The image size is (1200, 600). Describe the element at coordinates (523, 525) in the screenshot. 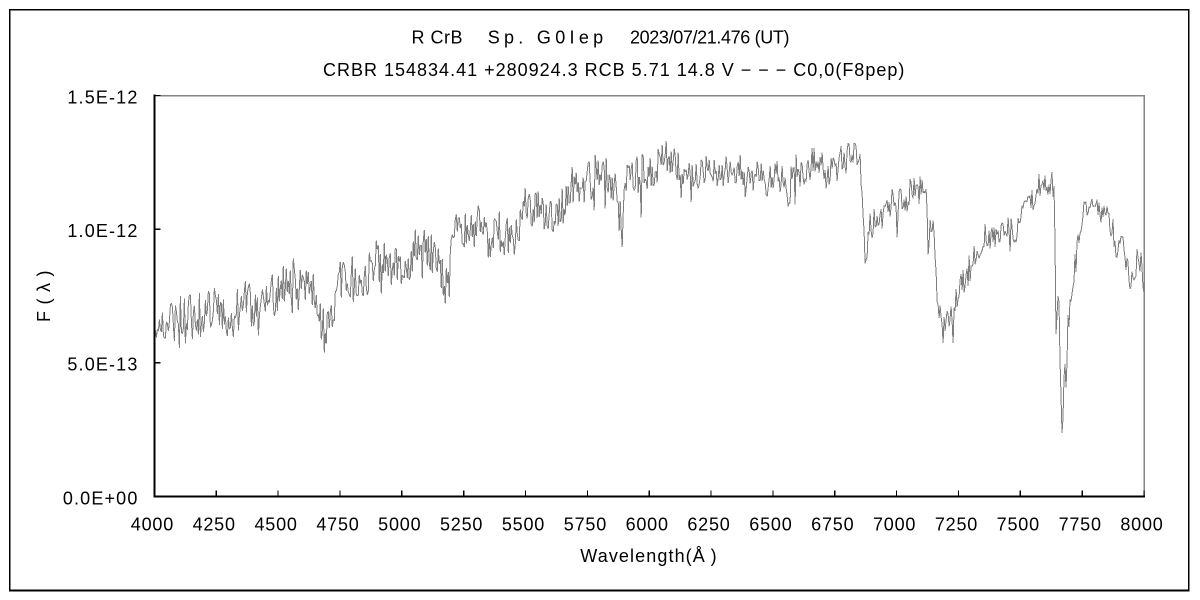

I see `svg-text: 5500` at that location.